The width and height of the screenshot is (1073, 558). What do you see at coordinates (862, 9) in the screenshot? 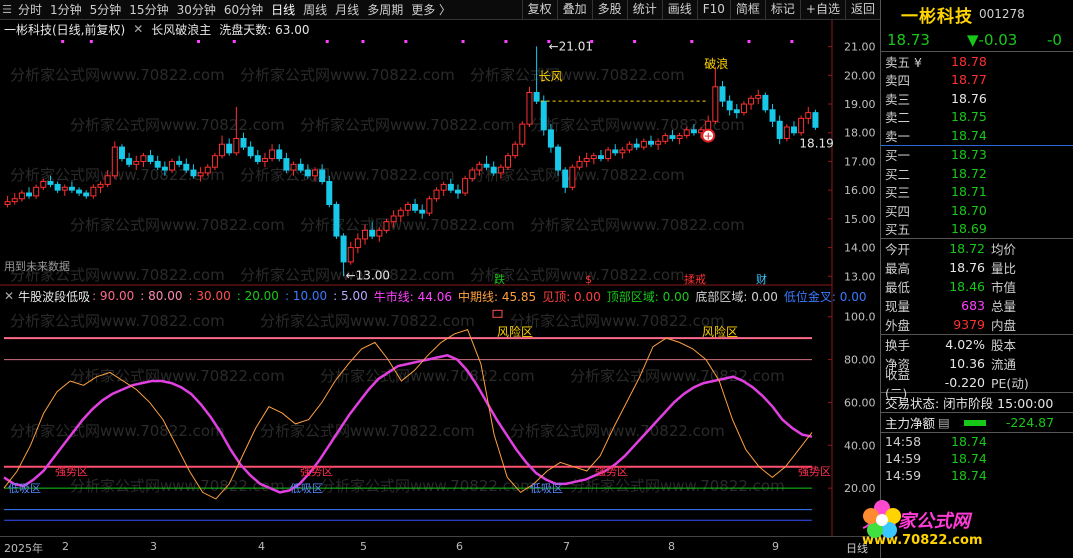
I see `toolbar-button: 返回` at bounding box center [862, 9].